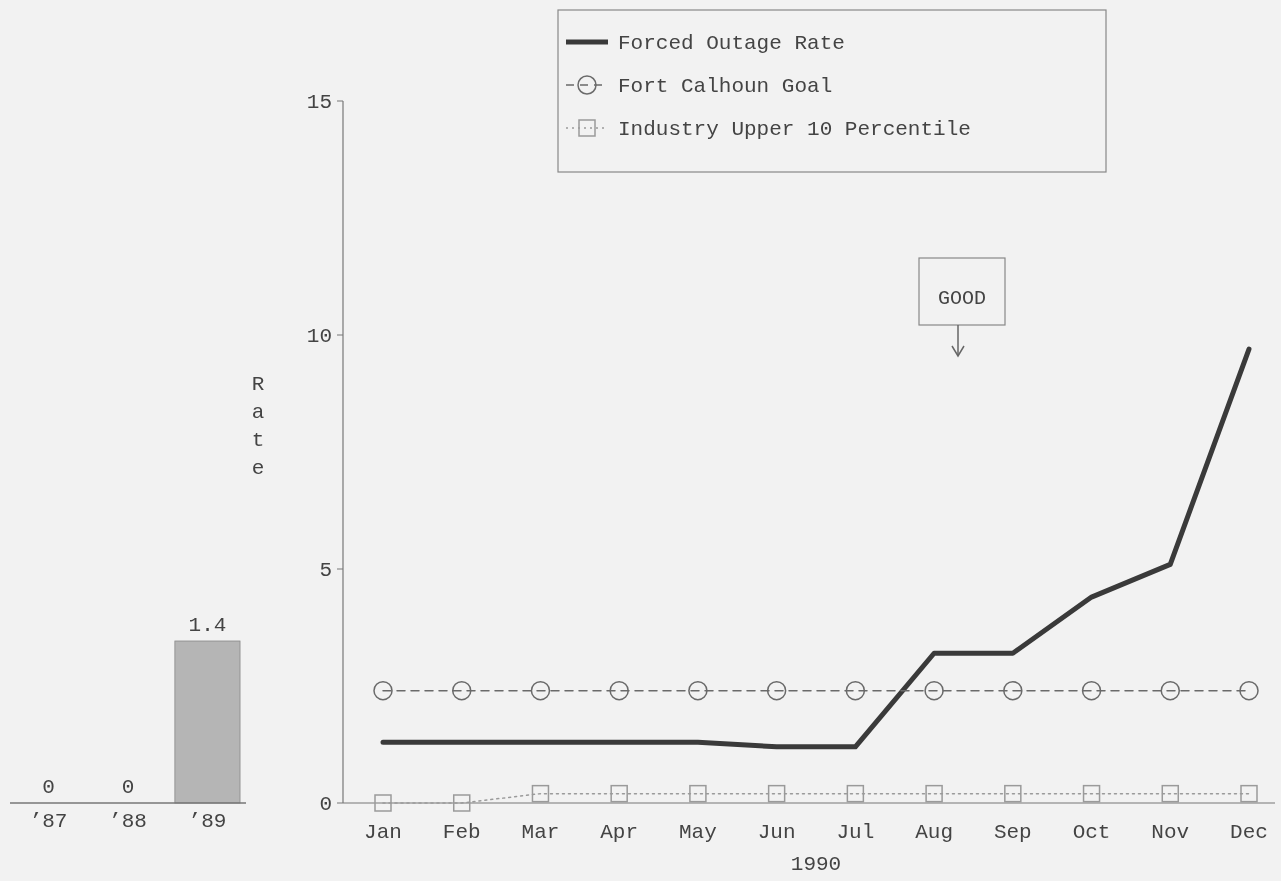  Describe the element at coordinates (128, 821) in the screenshot. I see `x-tick-label: ’88` at that location.